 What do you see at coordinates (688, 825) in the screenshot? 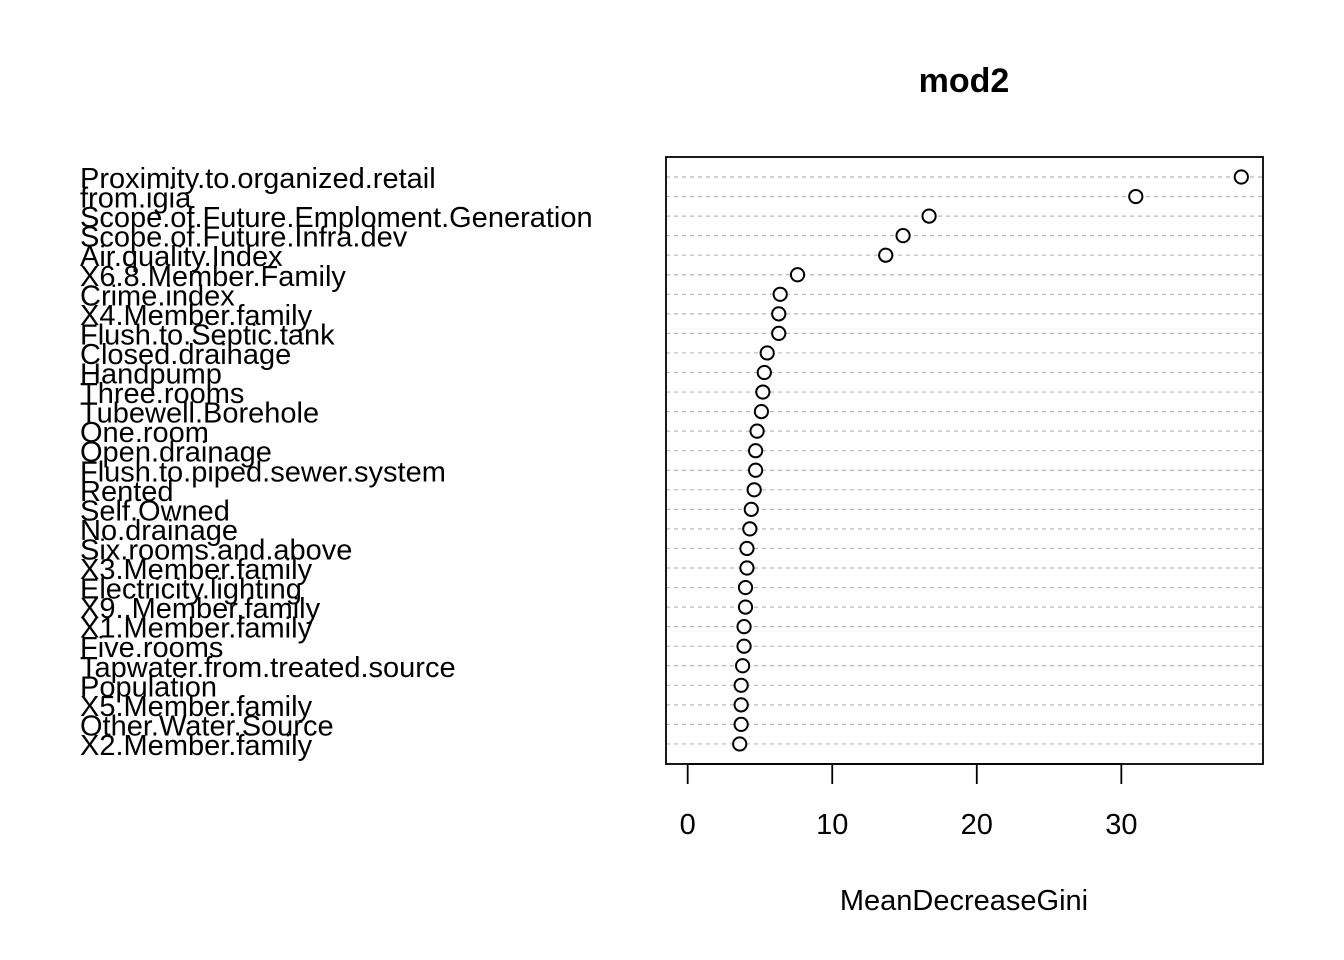
I see `x-tick-label: 0` at bounding box center [688, 825].